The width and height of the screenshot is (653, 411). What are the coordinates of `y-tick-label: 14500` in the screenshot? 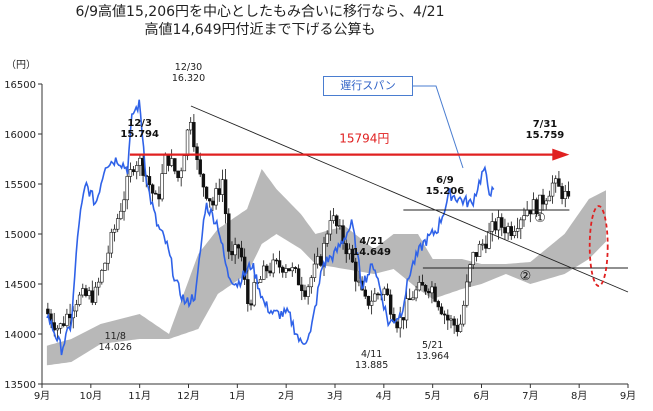 It's located at (20, 285).